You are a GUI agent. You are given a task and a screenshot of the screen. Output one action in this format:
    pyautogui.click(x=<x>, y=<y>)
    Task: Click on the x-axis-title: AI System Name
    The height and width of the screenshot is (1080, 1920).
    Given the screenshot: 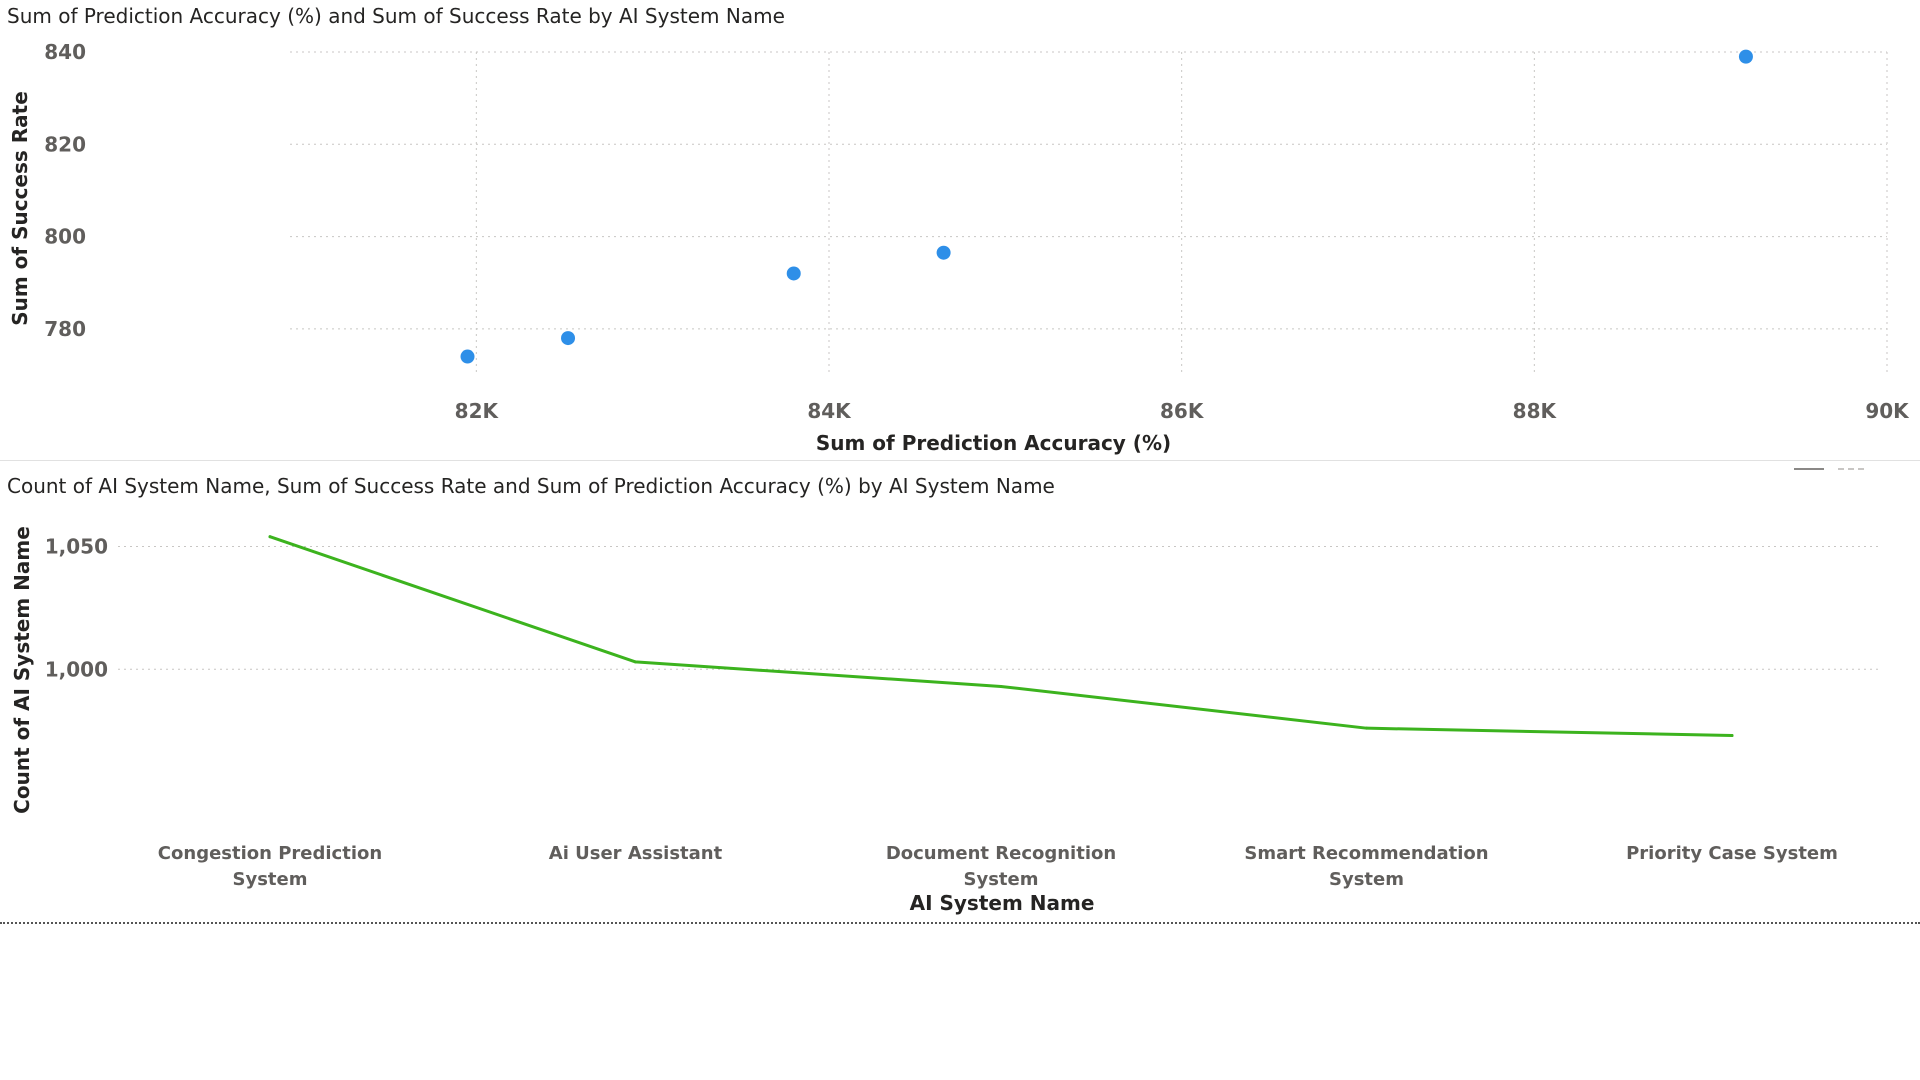 What is the action you would take?
    pyautogui.click(x=1002, y=903)
    